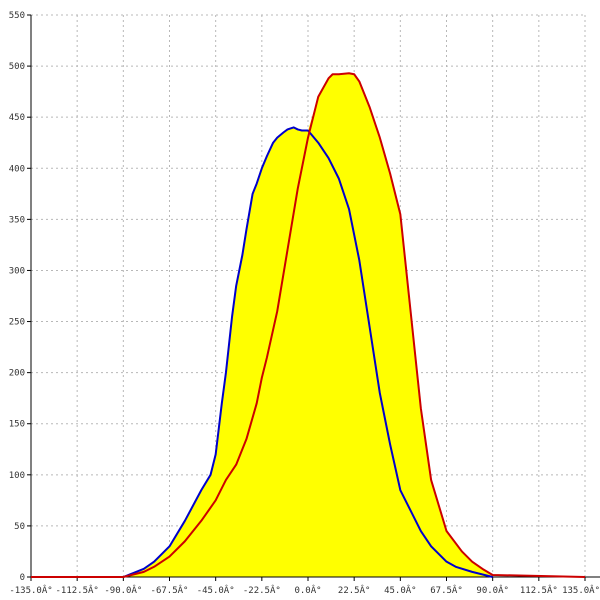 This screenshot has width=600, height=600. Describe the element at coordinates (30, 590) in the screenshot. I see `x-tick-label: -135.0Â°` at that location.